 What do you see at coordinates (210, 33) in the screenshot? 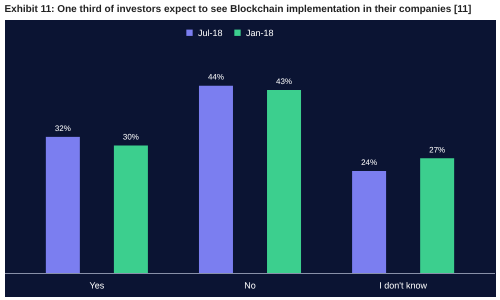
I see `legend-label: Jul-18` at bounding box center [210, 33].